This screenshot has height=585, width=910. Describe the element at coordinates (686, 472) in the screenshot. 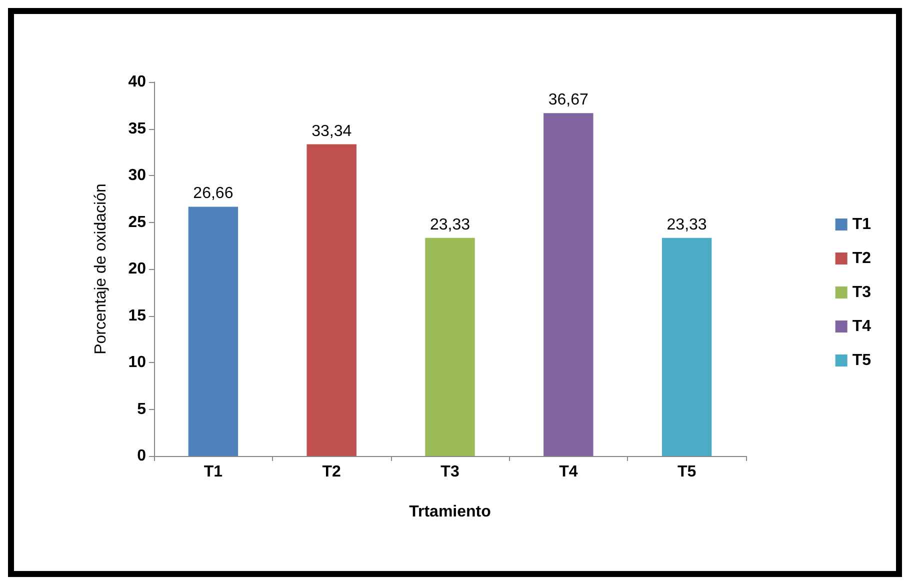

I see `x-tick-label: T5` at that location.